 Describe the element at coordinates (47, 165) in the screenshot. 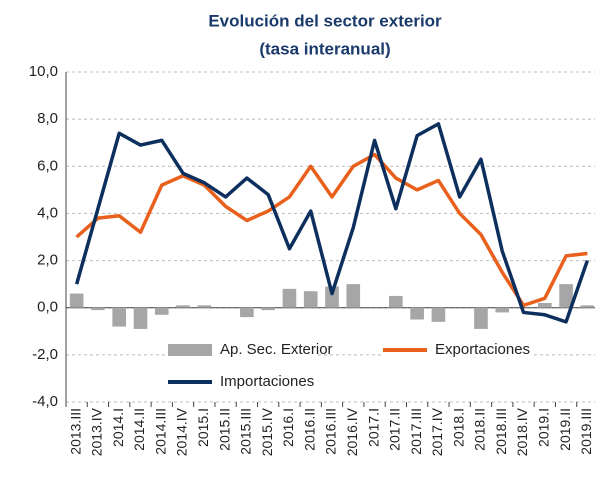

I see `y-tick-label: 6,0` at that location.